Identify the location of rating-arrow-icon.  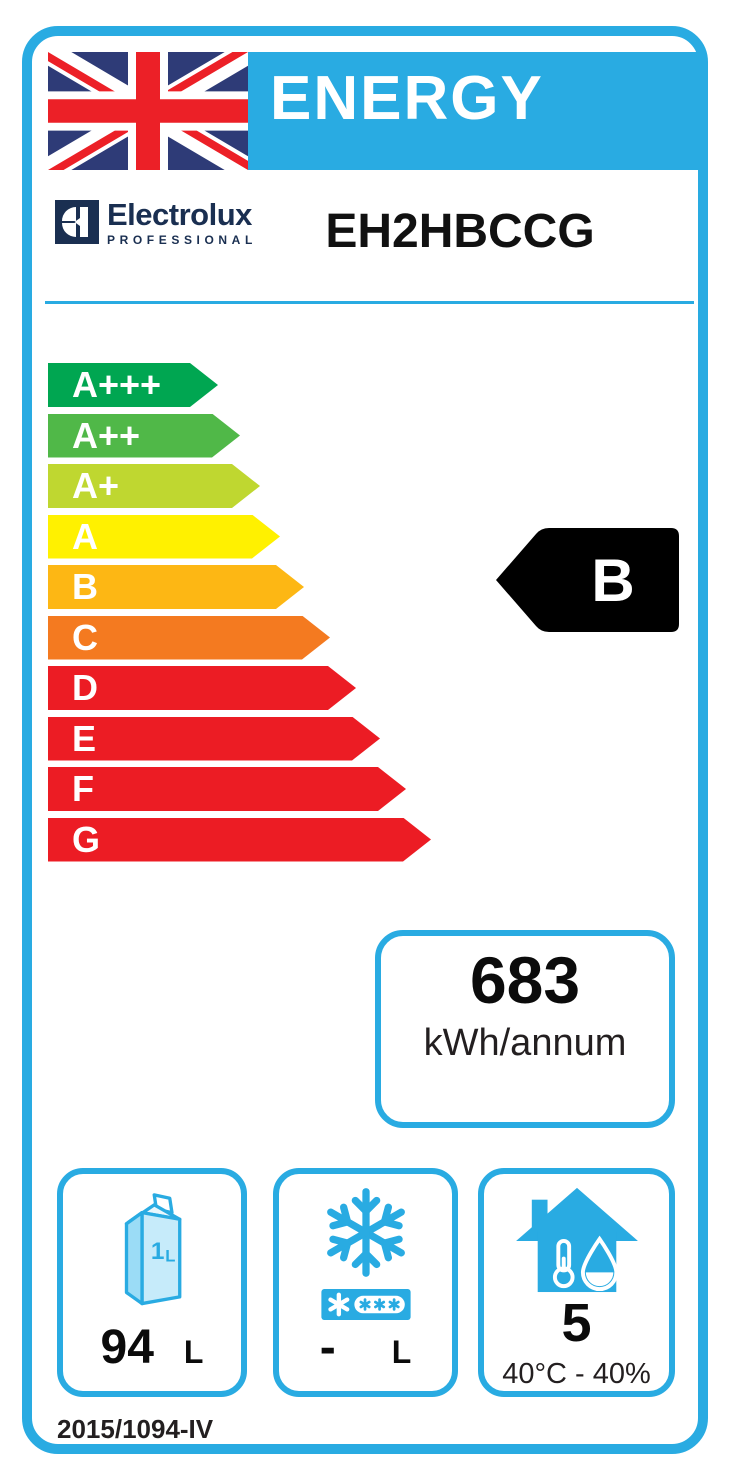
(587, 580).